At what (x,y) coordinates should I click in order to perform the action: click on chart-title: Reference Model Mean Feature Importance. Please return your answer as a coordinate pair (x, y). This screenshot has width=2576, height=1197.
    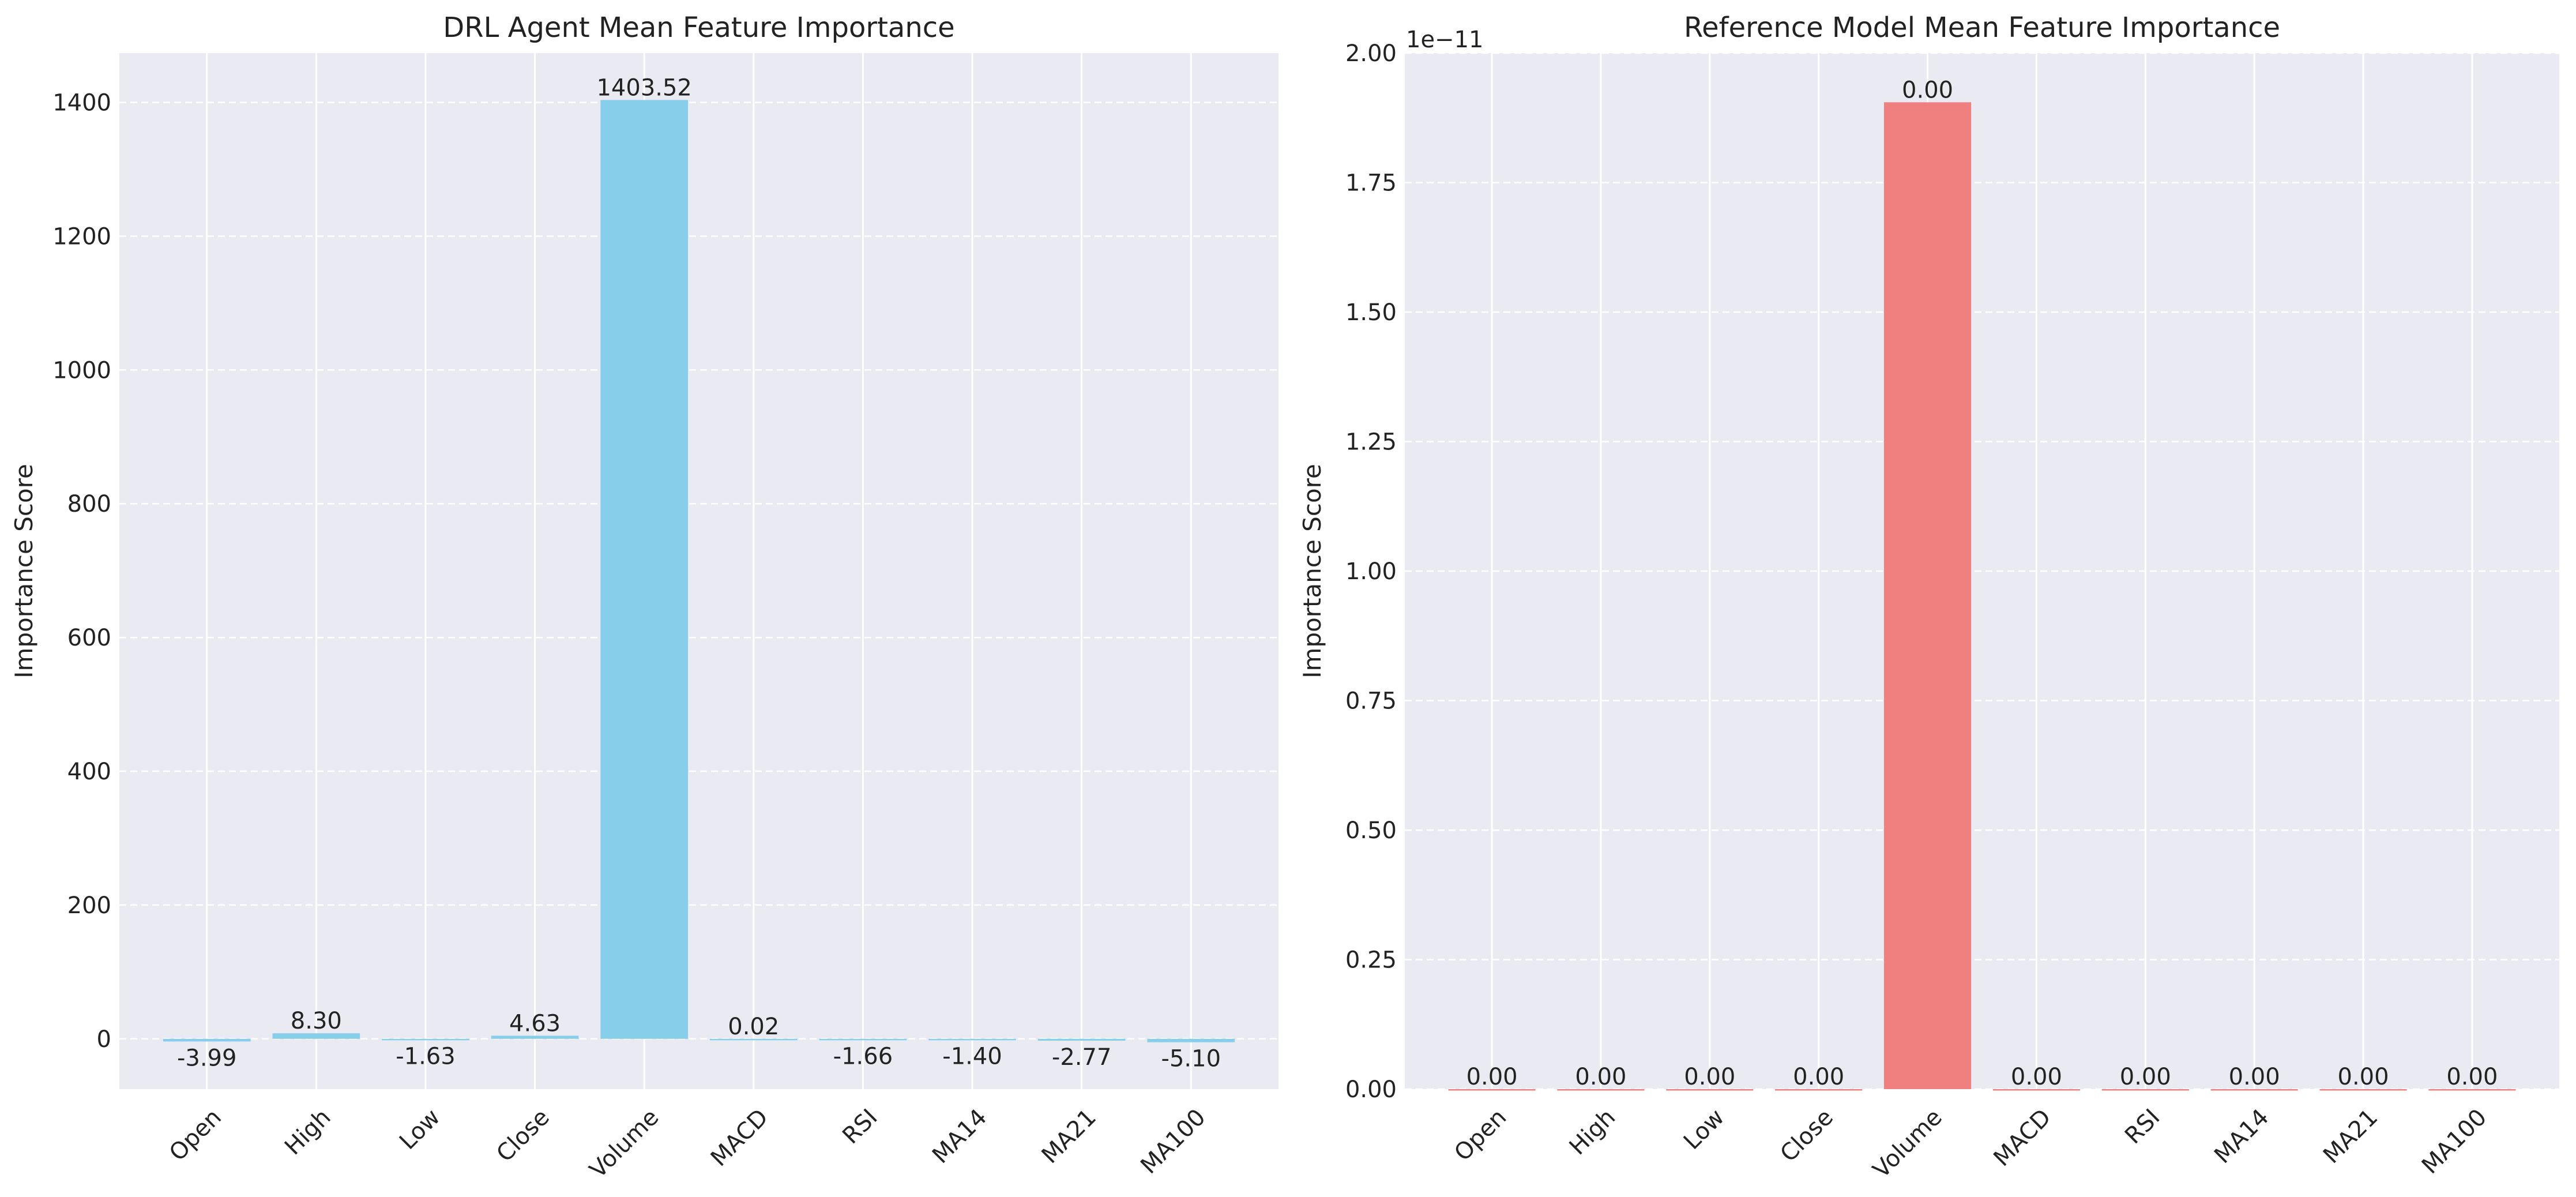
    Looking at the image, I should click on (1982, 28).